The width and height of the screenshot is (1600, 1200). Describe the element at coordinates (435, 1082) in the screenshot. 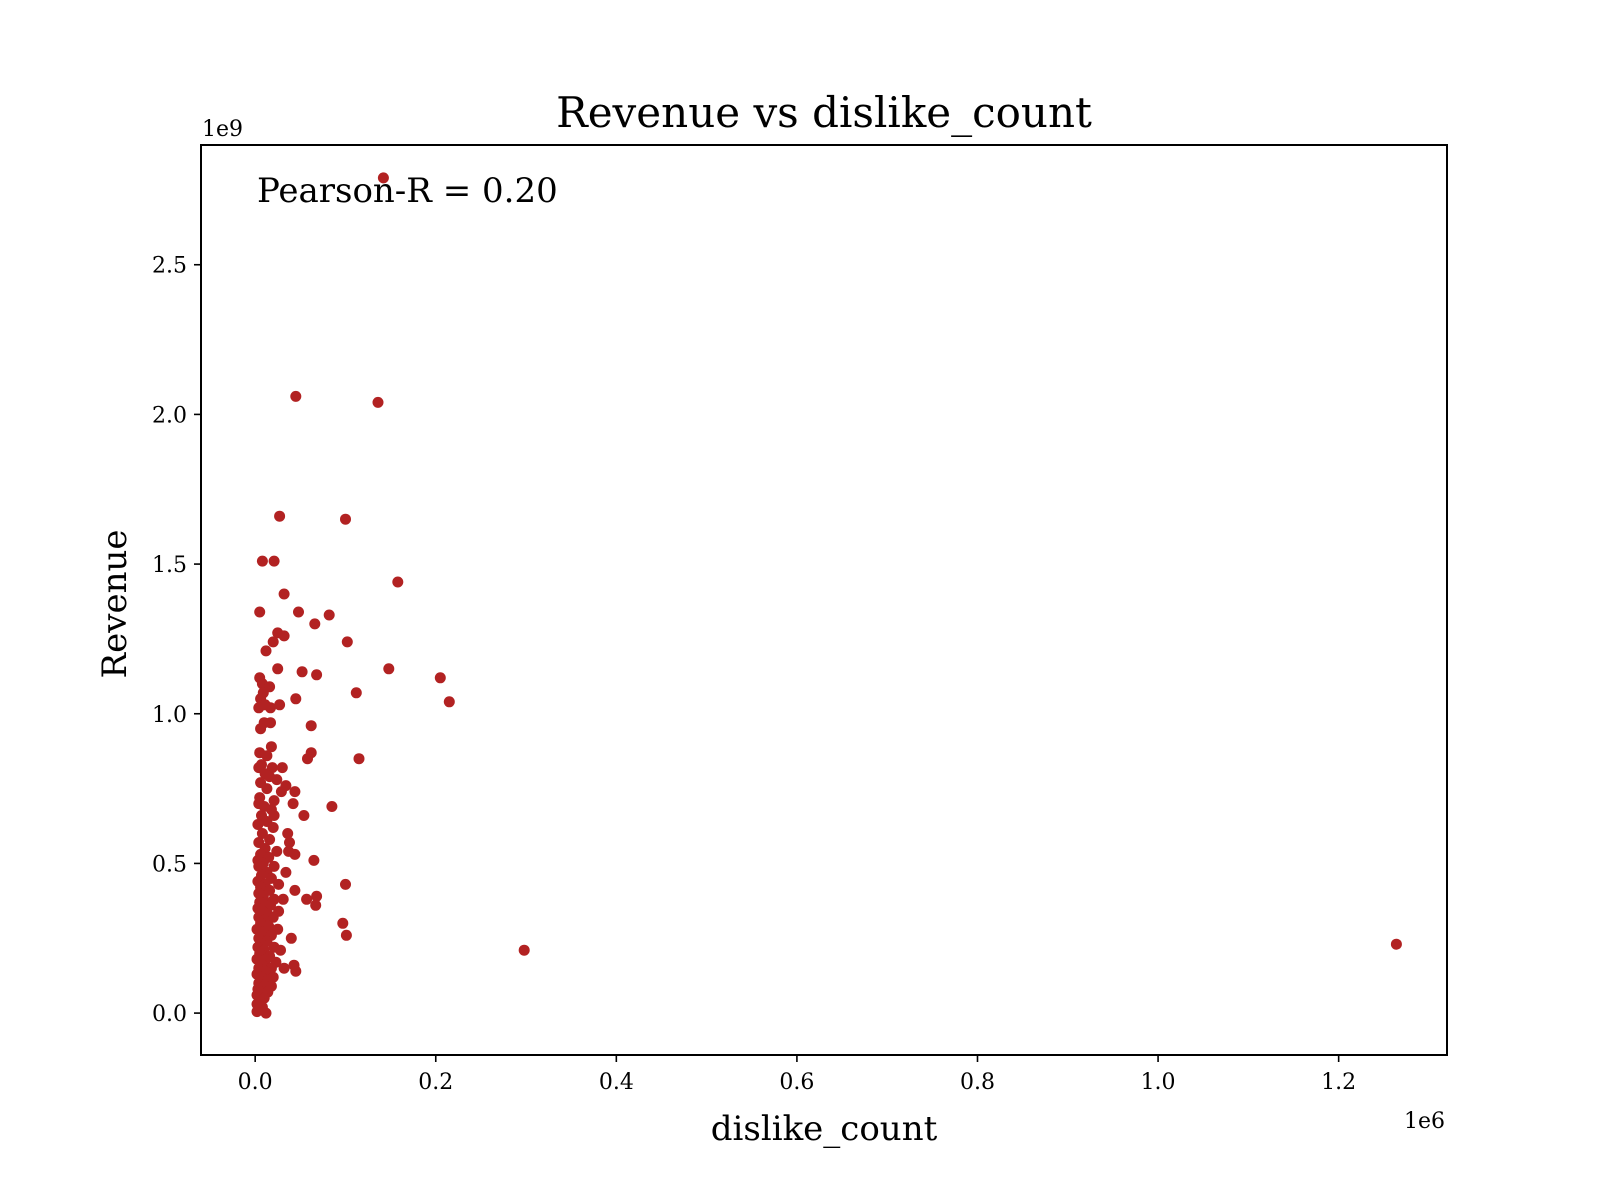

I see `x-tick-label: 0.2` at that location.